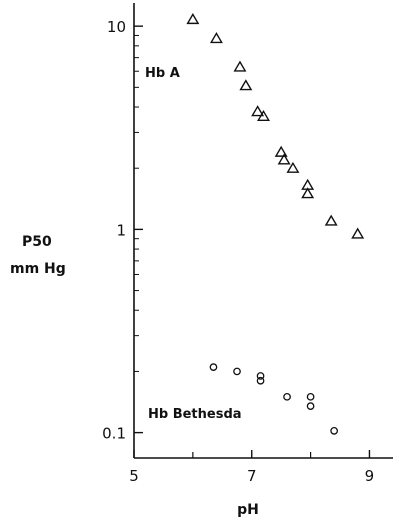 The width and height of the screenshot is (393, 519). What do you see at coordinates (116, 27) in the screenshot?
I see `y-tick-label: 10` at bounding box center [116, 27].